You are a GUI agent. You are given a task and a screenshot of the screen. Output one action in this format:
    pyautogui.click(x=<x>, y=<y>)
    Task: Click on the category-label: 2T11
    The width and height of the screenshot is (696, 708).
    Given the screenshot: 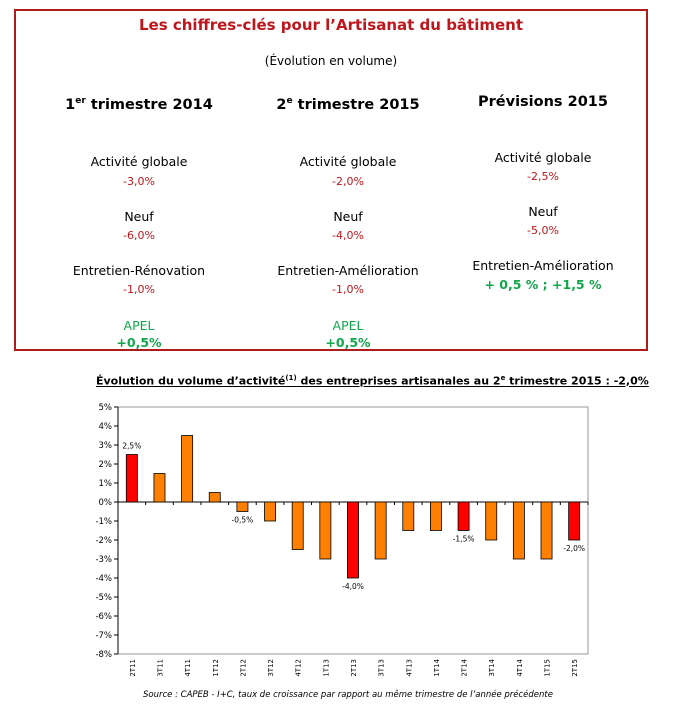 What is the action you would take?
    pyautogui.click(x=133, y=668)
    